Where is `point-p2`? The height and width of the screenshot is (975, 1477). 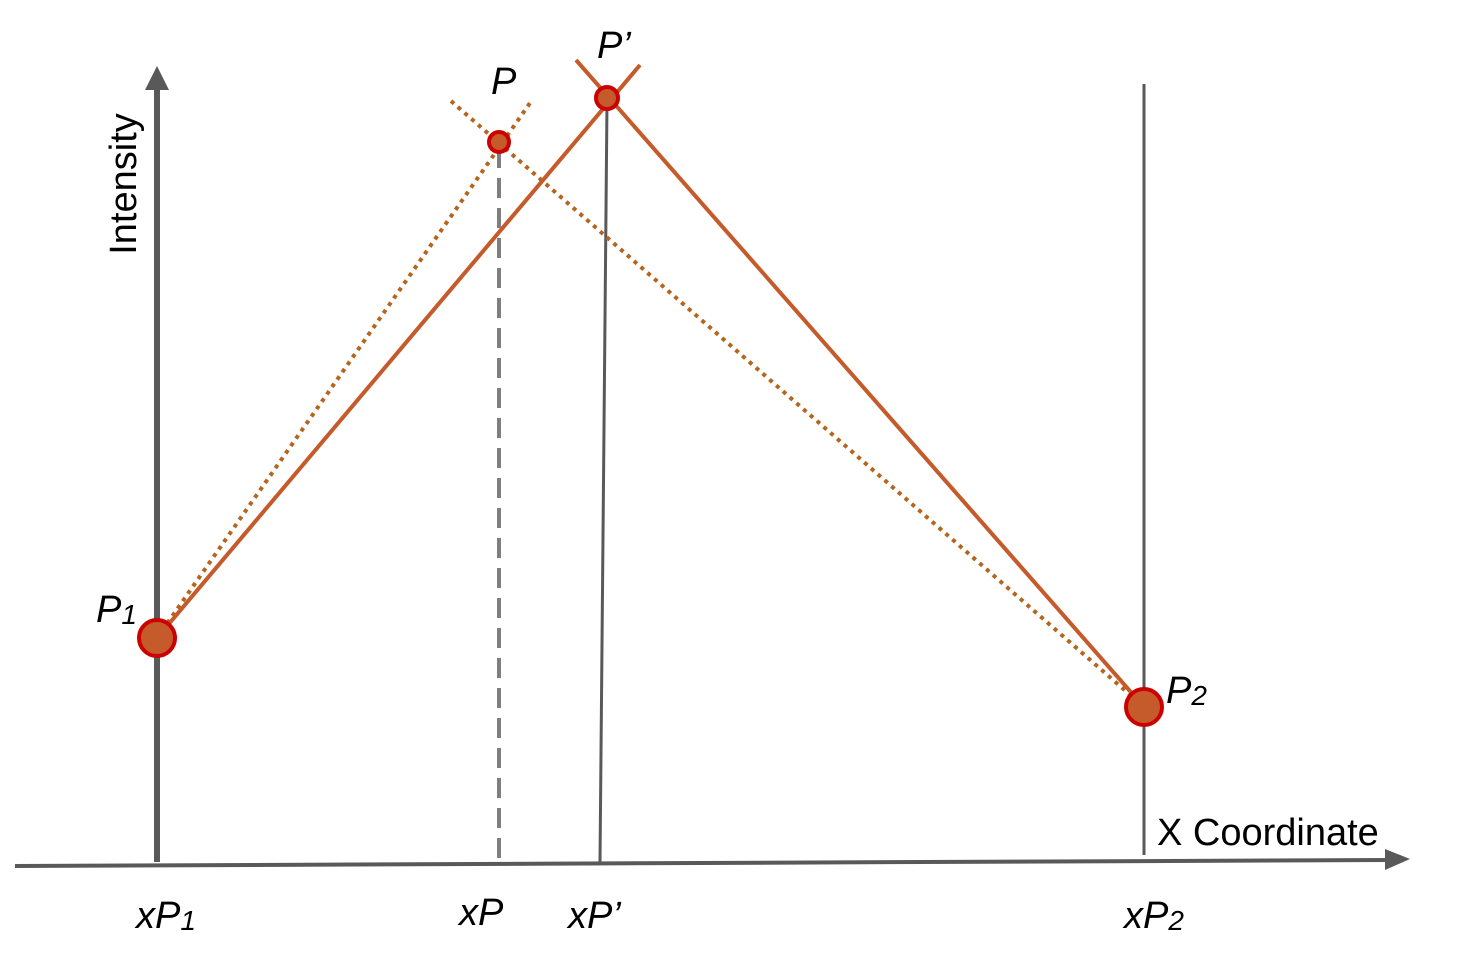 point-p2 is located at coordinates (1144, 707).